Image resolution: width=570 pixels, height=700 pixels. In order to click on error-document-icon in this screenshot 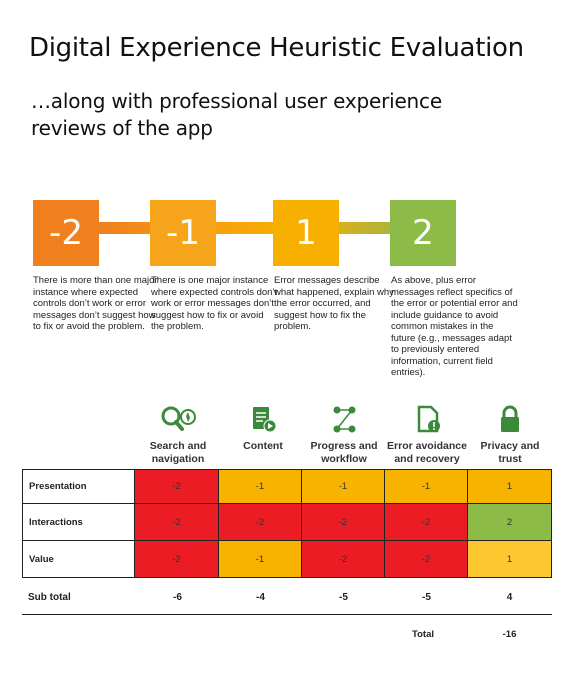, I will do `click(428, 419)`.